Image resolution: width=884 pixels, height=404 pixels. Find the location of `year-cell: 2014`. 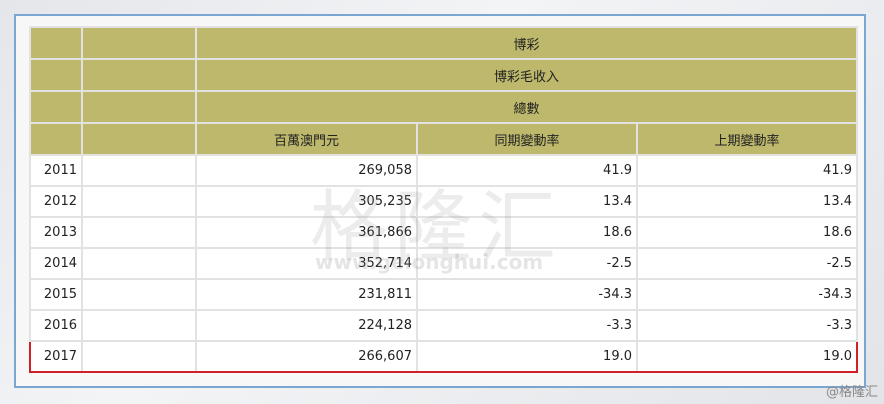

year-cell: 2014 is located at coordinates (56, 263).